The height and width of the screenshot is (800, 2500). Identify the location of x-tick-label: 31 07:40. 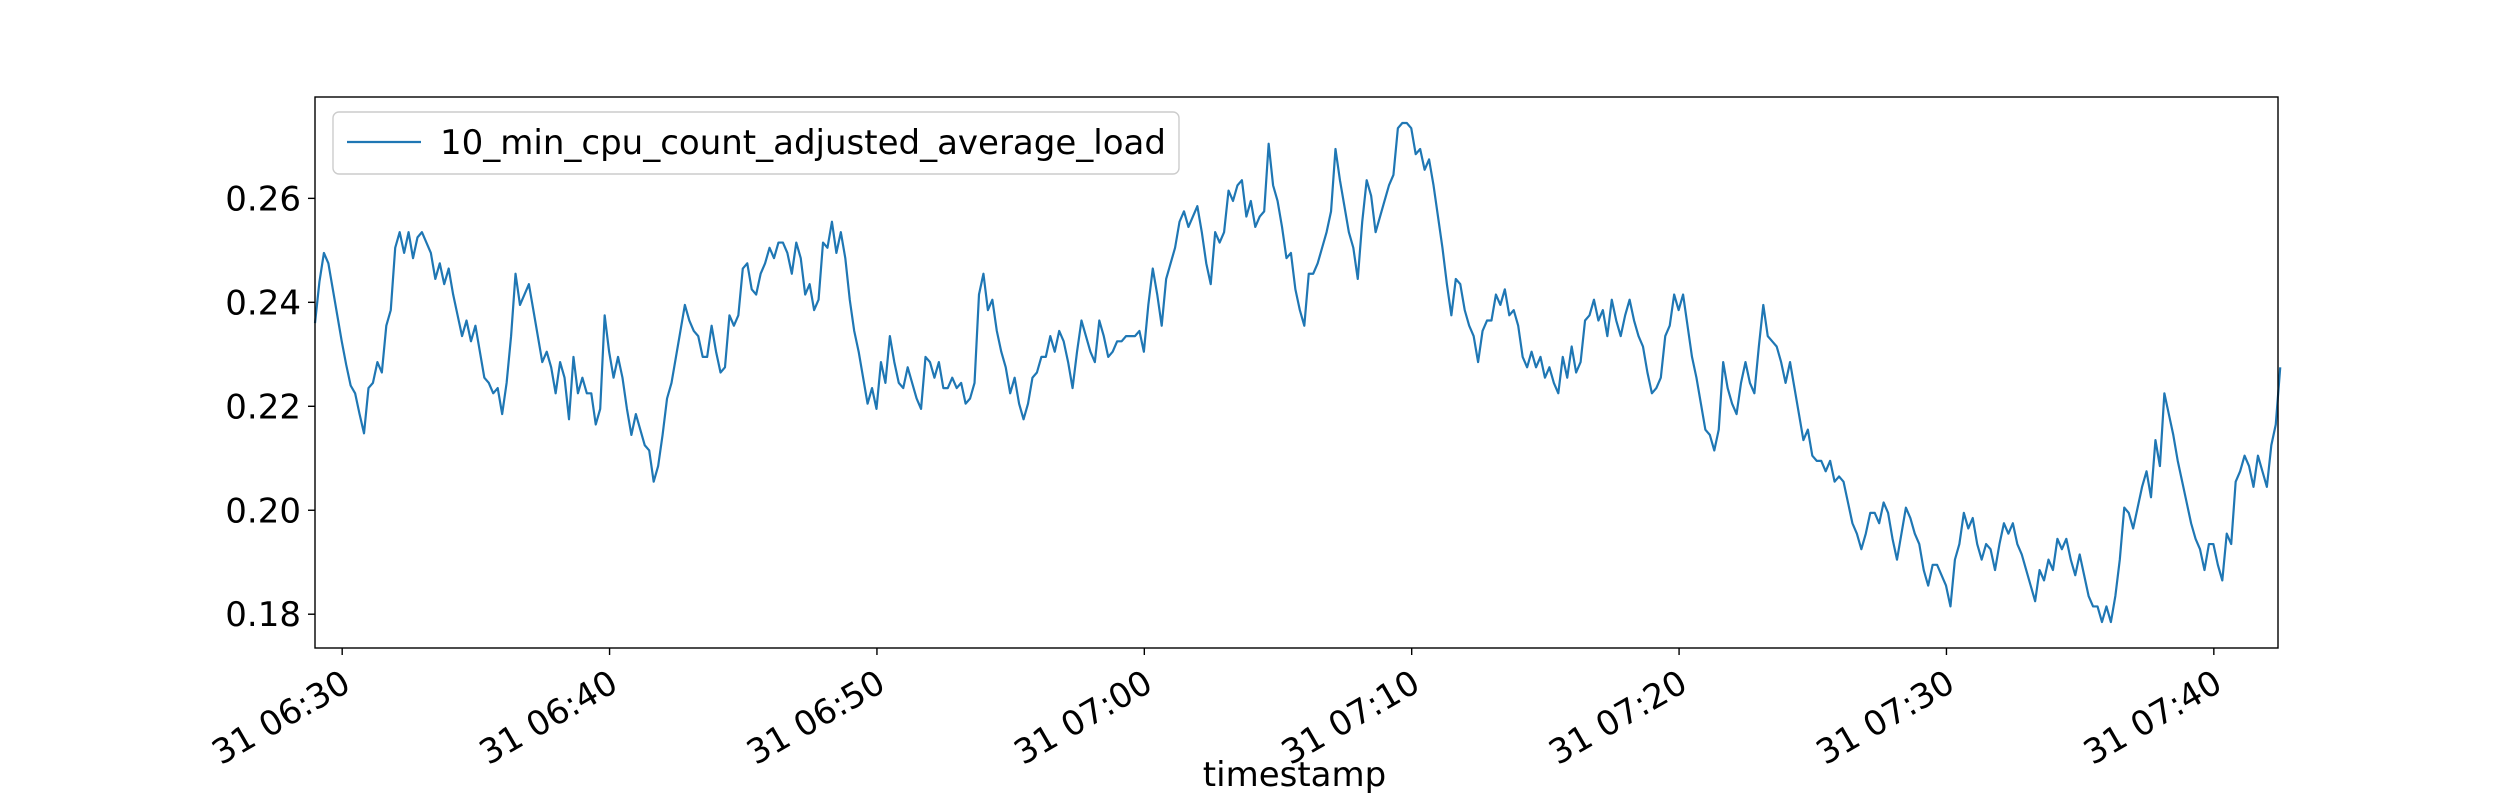
(2153, 718).